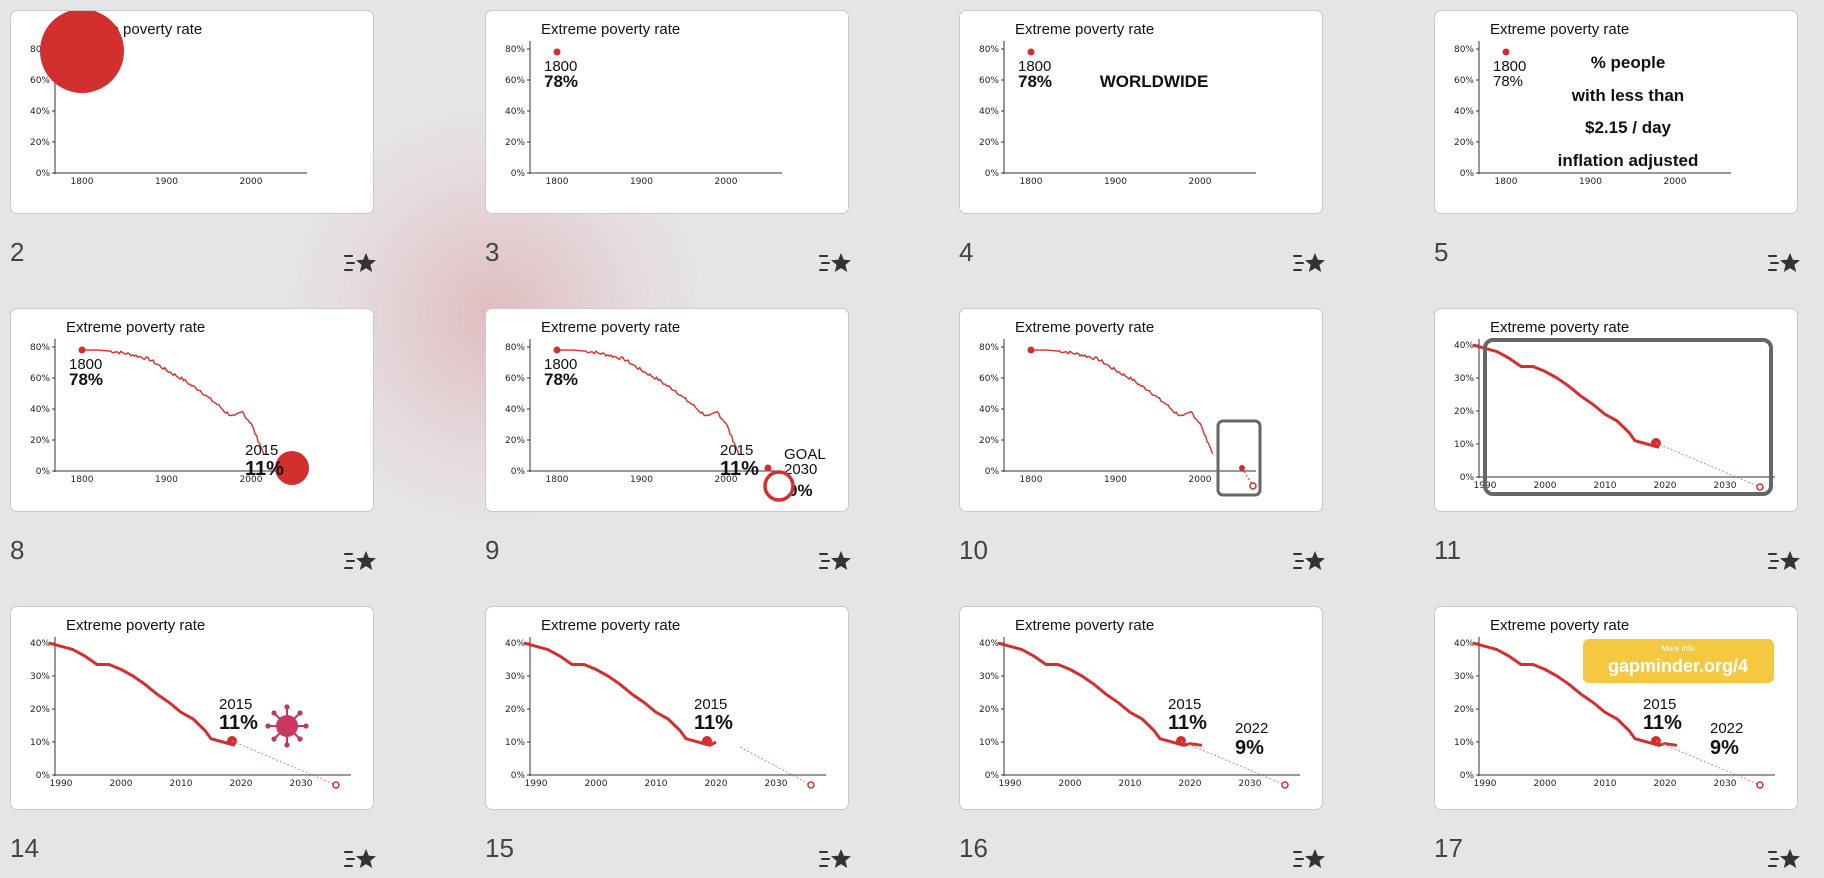 The image size is (1824, 878). I want to click on slide-number: 3, so click(492, 252).